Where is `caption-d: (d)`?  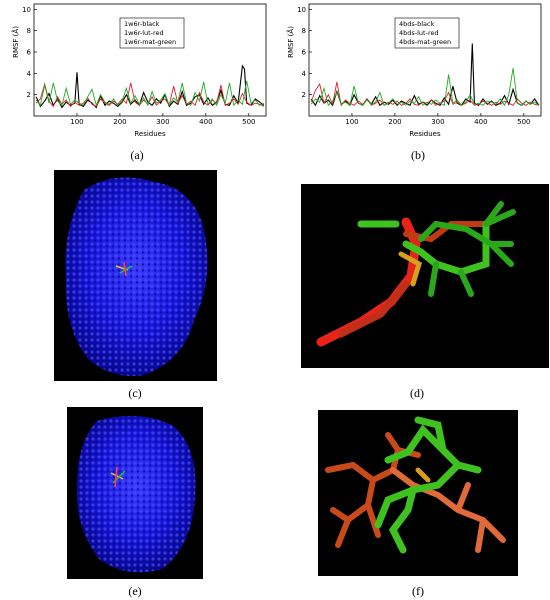 caption-d: (d) is located at coordinates (417, 393).